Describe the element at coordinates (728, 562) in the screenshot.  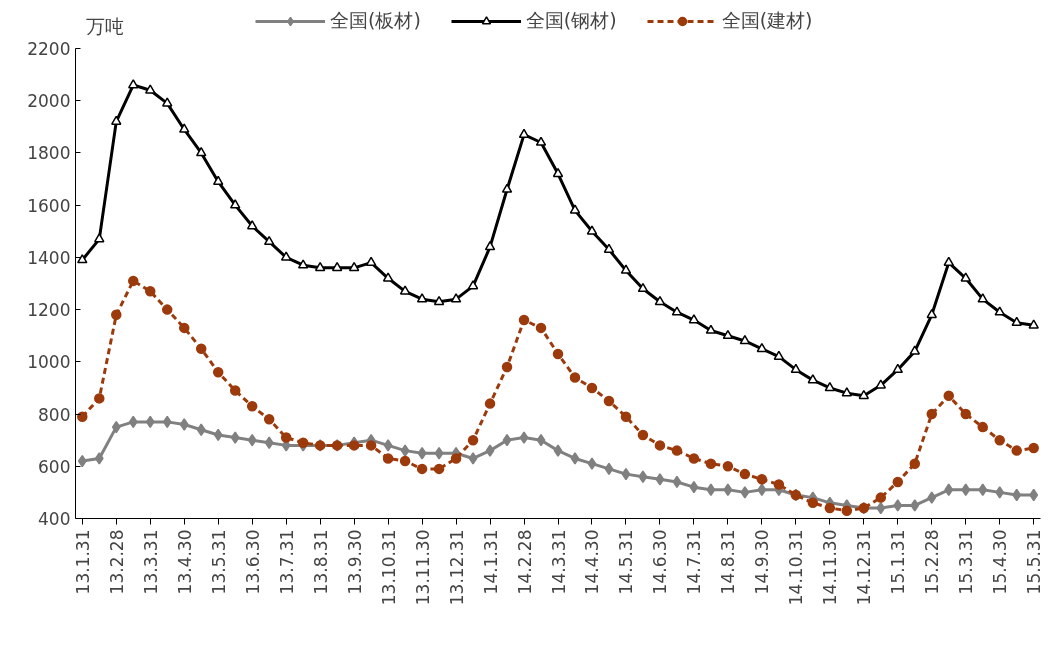
I see `x-tick-label: 14.8.31` at that location.